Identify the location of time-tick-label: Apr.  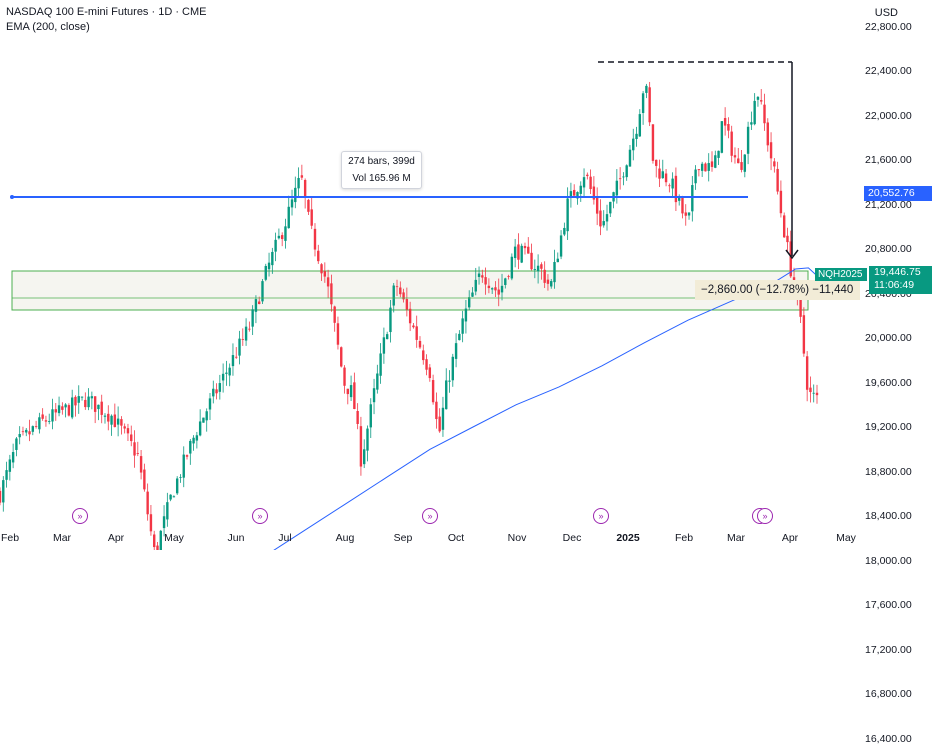
(790, 538).